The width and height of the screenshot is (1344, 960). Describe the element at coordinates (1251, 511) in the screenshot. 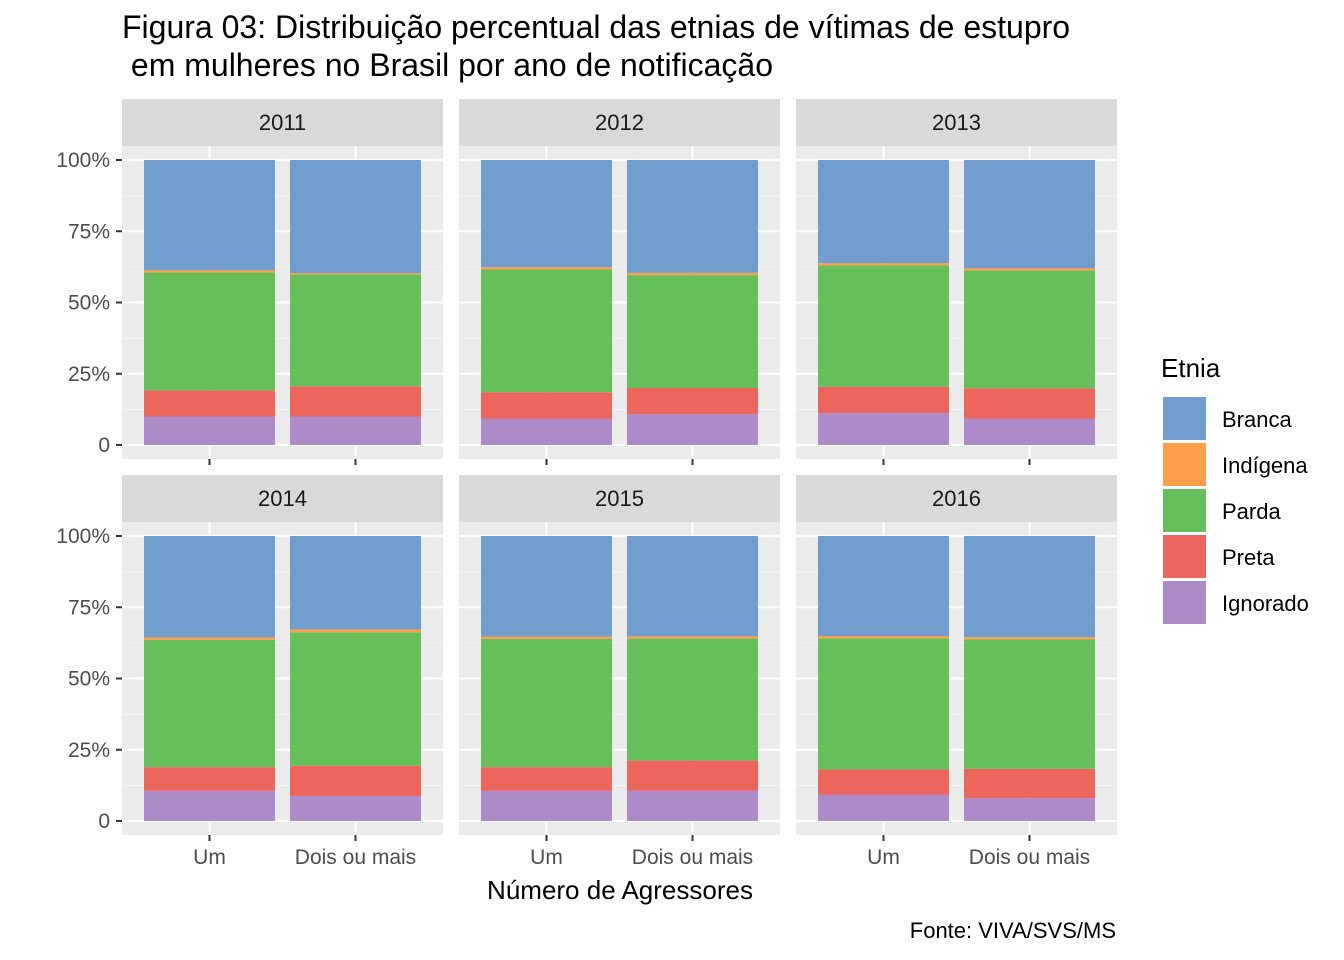

I see `legend-label: Parda` at that location.